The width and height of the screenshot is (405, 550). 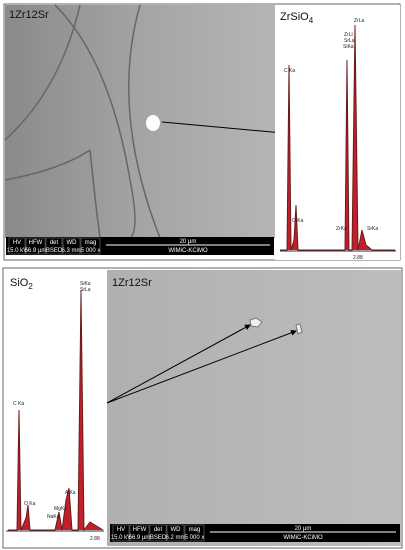 I want to click on peak-label: MgKa, so click(x=60, y=509).